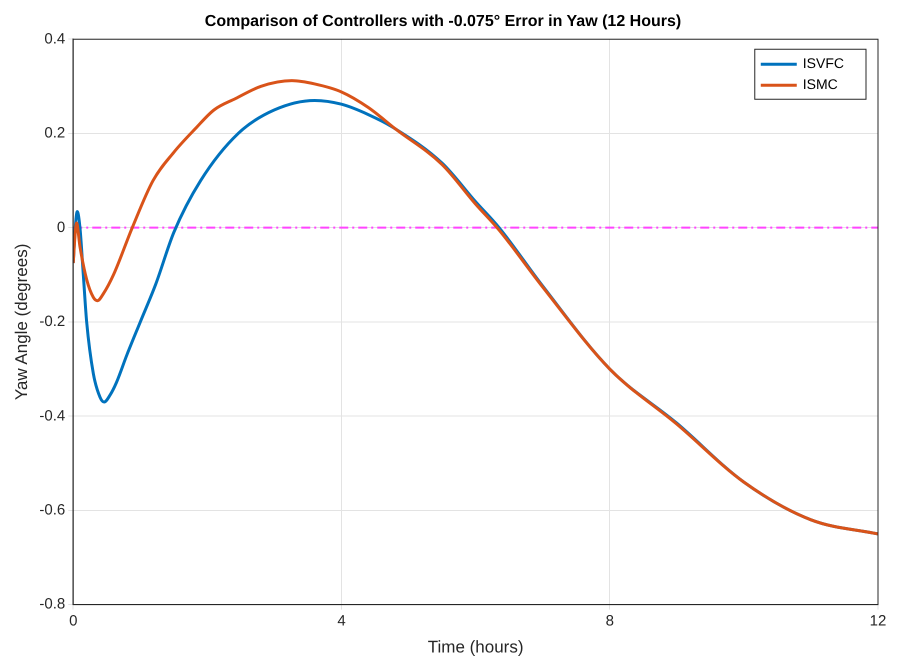  What do you see at coordinates (52, 604) in the screenshot?
I see `y-tick-label: -0.8` at bounding box center [52, 604].